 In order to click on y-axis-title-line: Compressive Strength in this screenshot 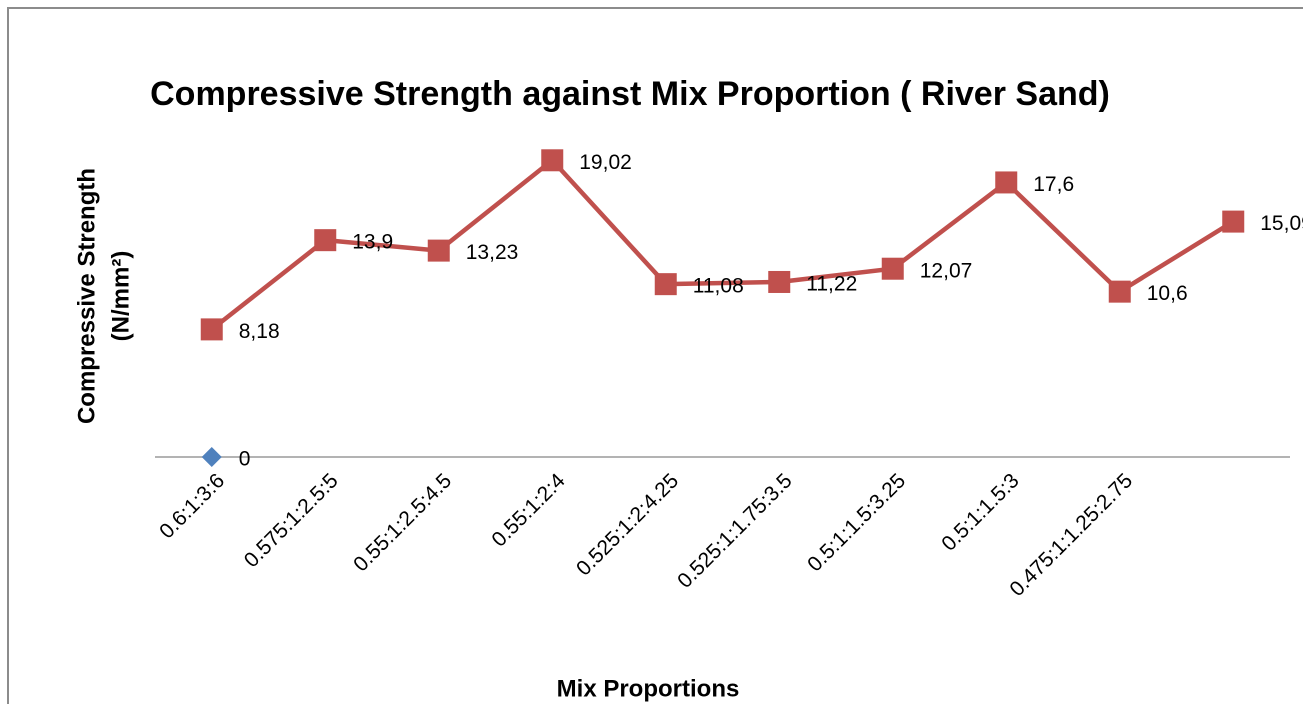, I will do `click(86, 296)`.